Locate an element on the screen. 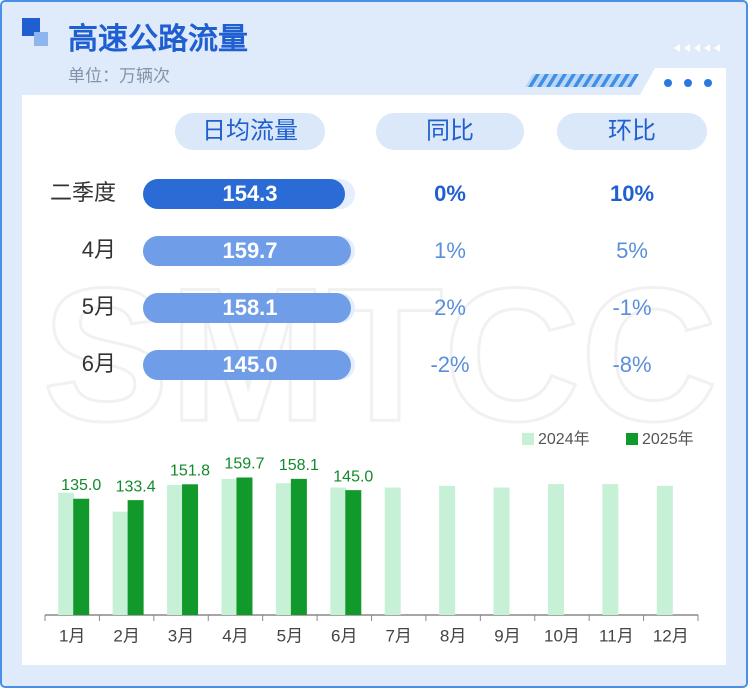  ratio-text: -2% is located at coordinates (449, 364).